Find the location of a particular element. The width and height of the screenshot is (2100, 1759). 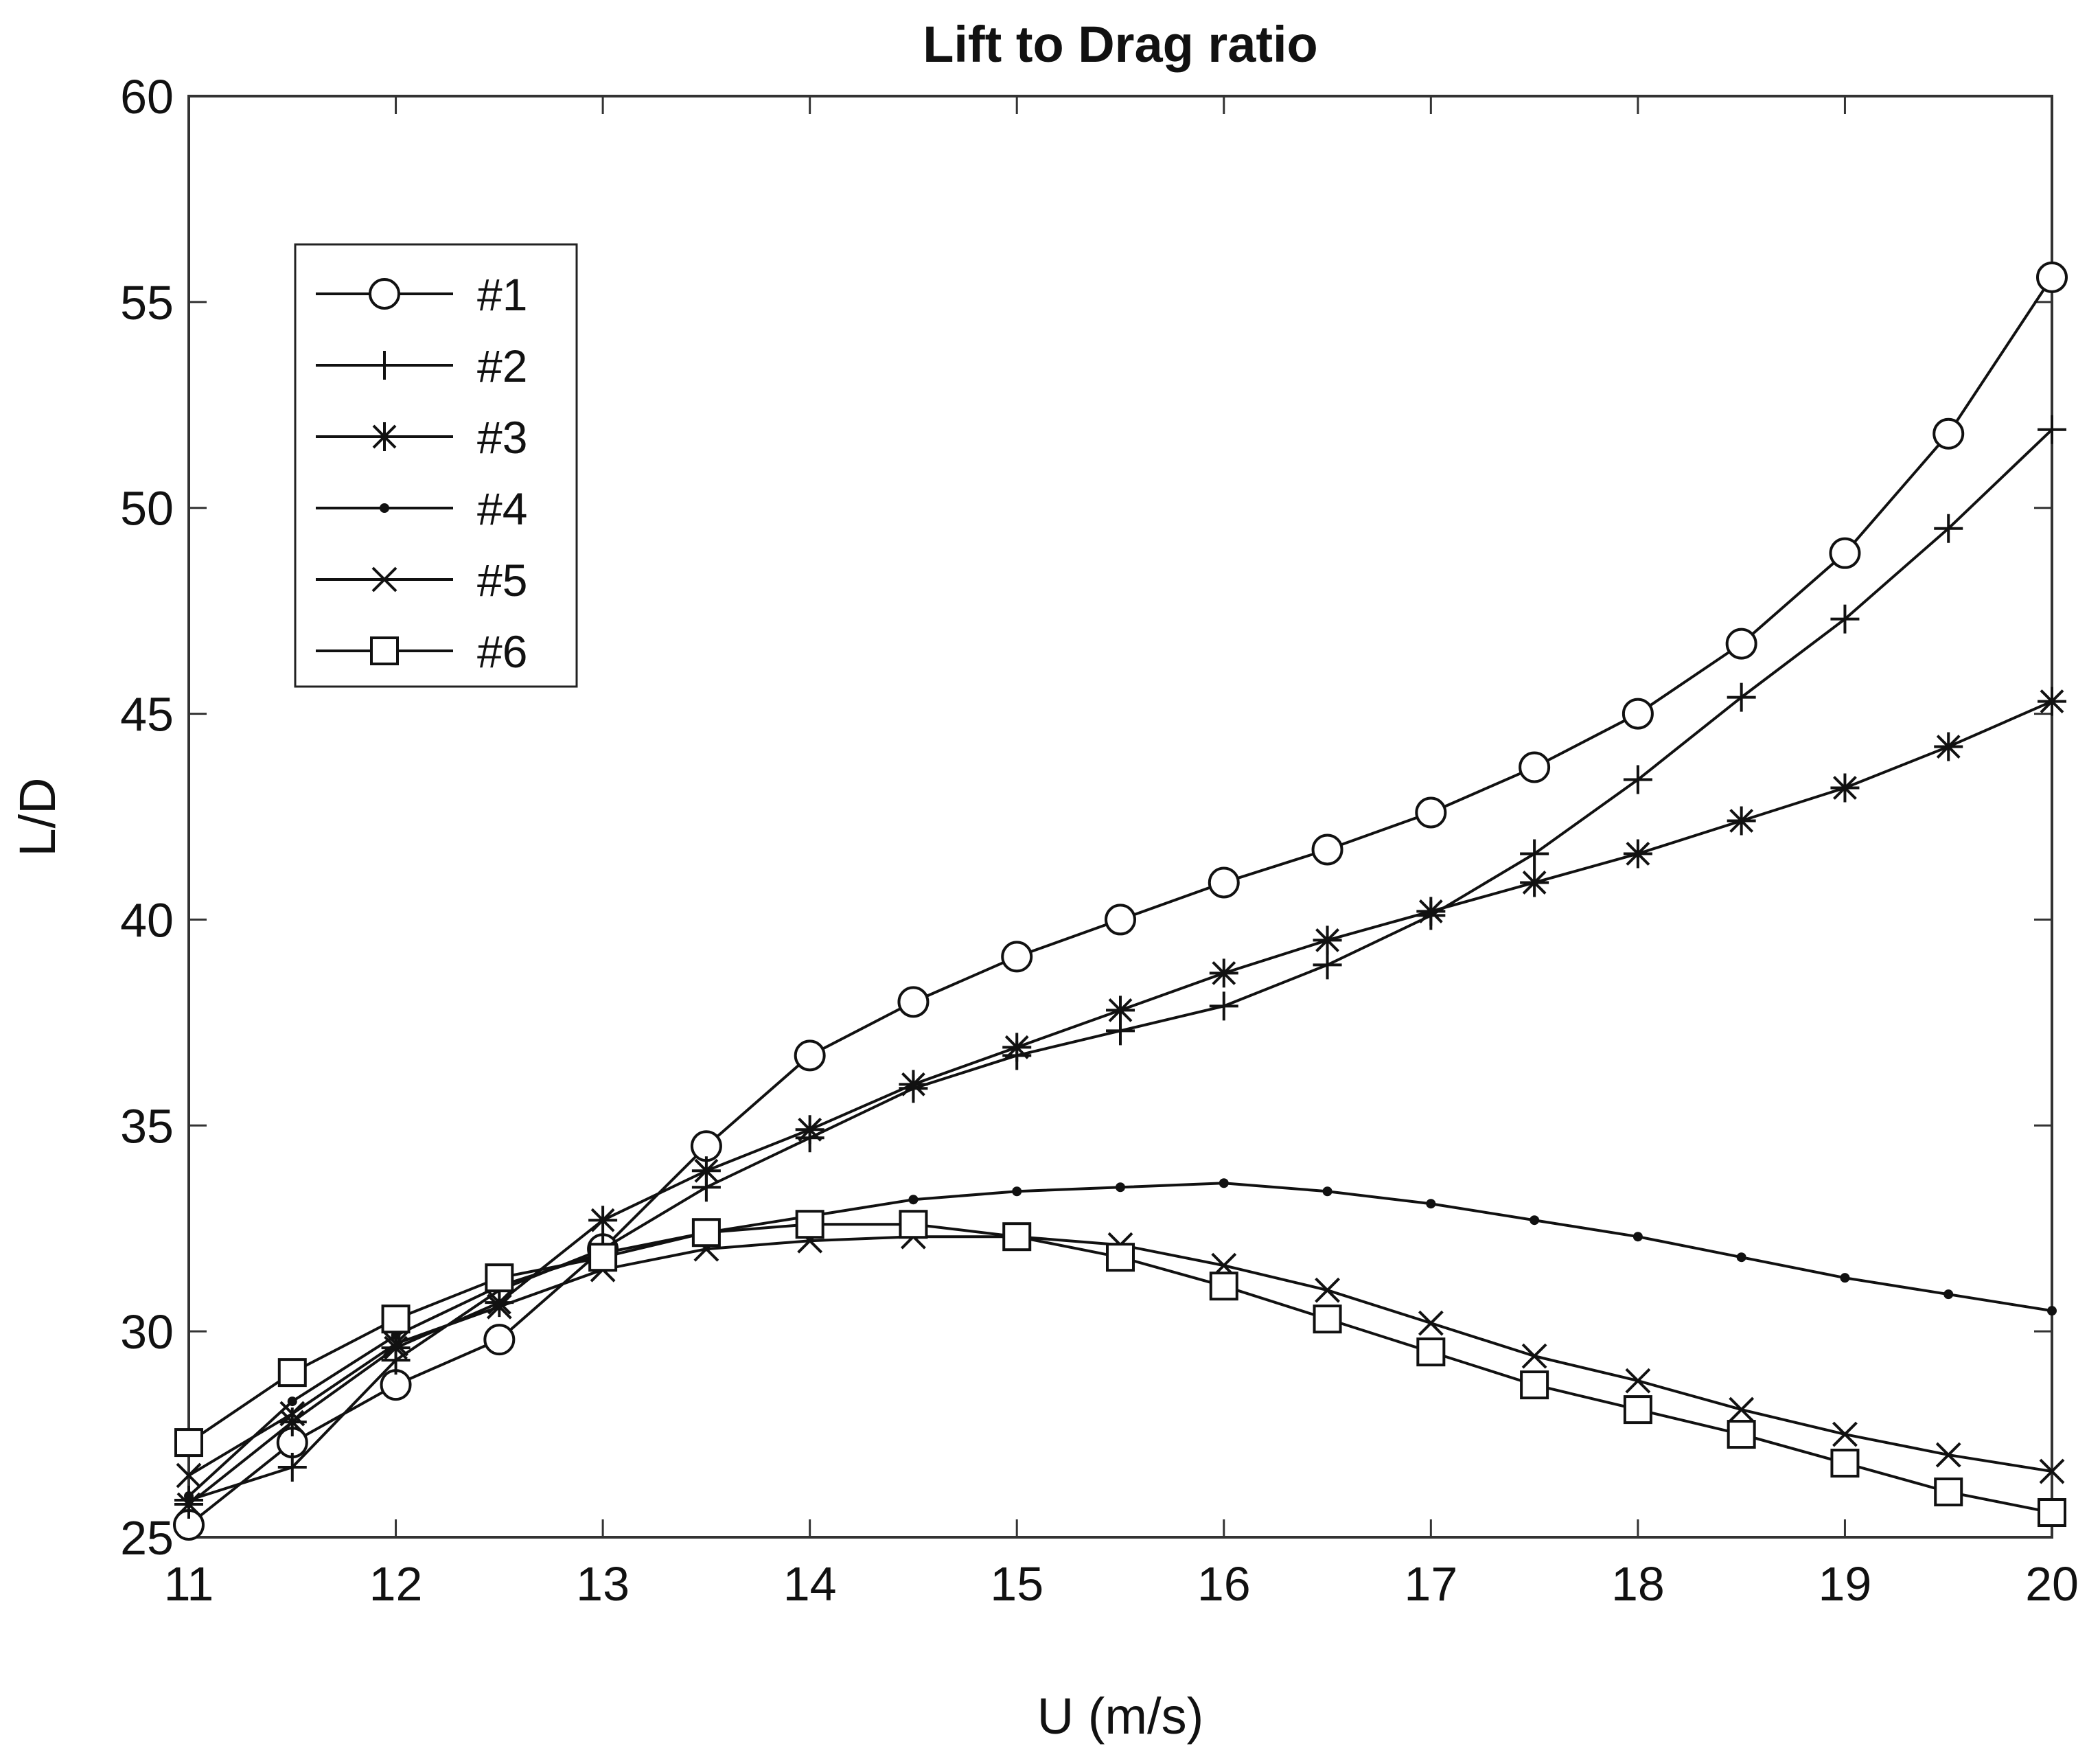

x-tick-label: 13 is located at coordinates (603, 1584).